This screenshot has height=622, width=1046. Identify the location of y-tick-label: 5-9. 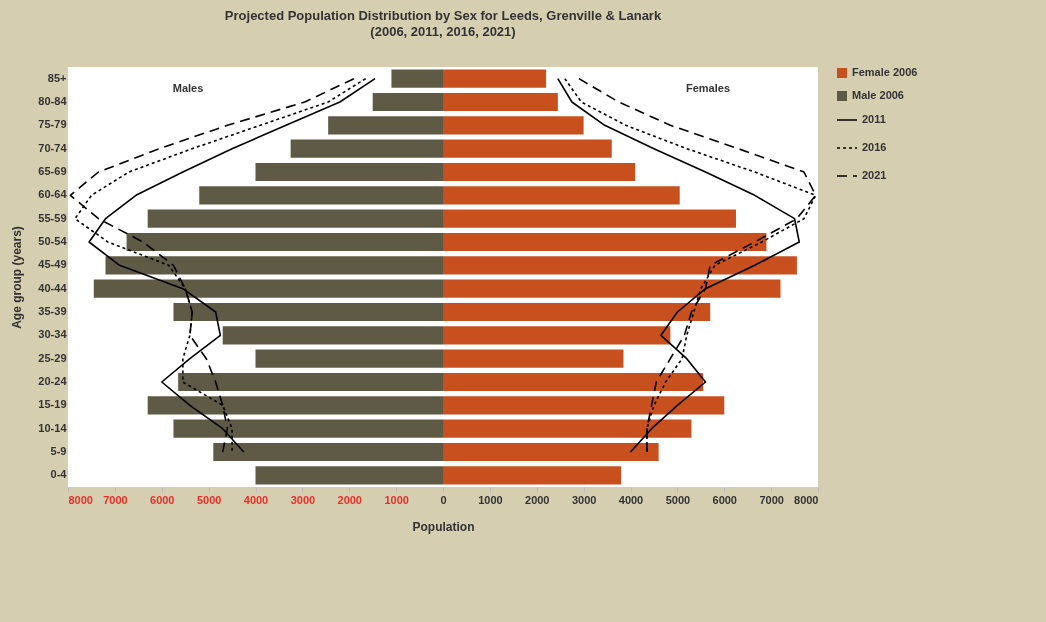
(58, 451).